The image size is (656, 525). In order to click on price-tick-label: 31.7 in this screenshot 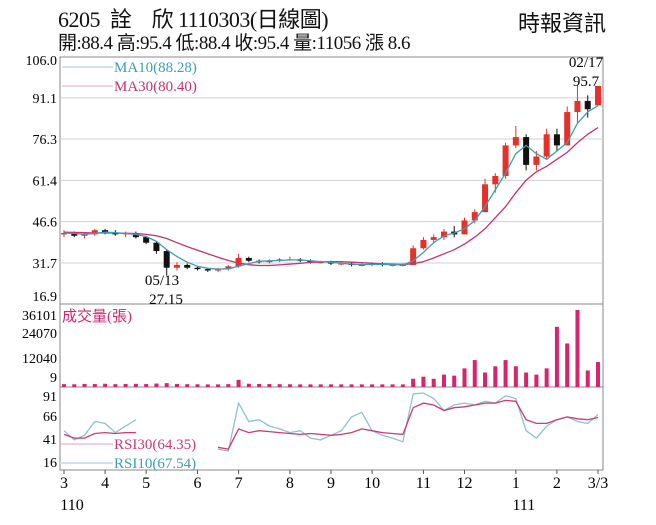, I will do `click(45, 264)`.